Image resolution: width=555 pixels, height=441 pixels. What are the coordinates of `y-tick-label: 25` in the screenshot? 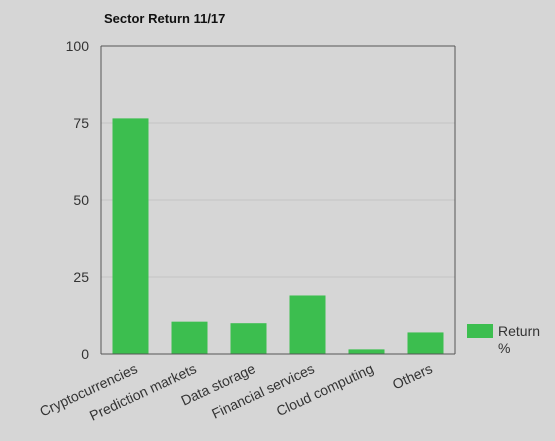 It's located at (81, 277).